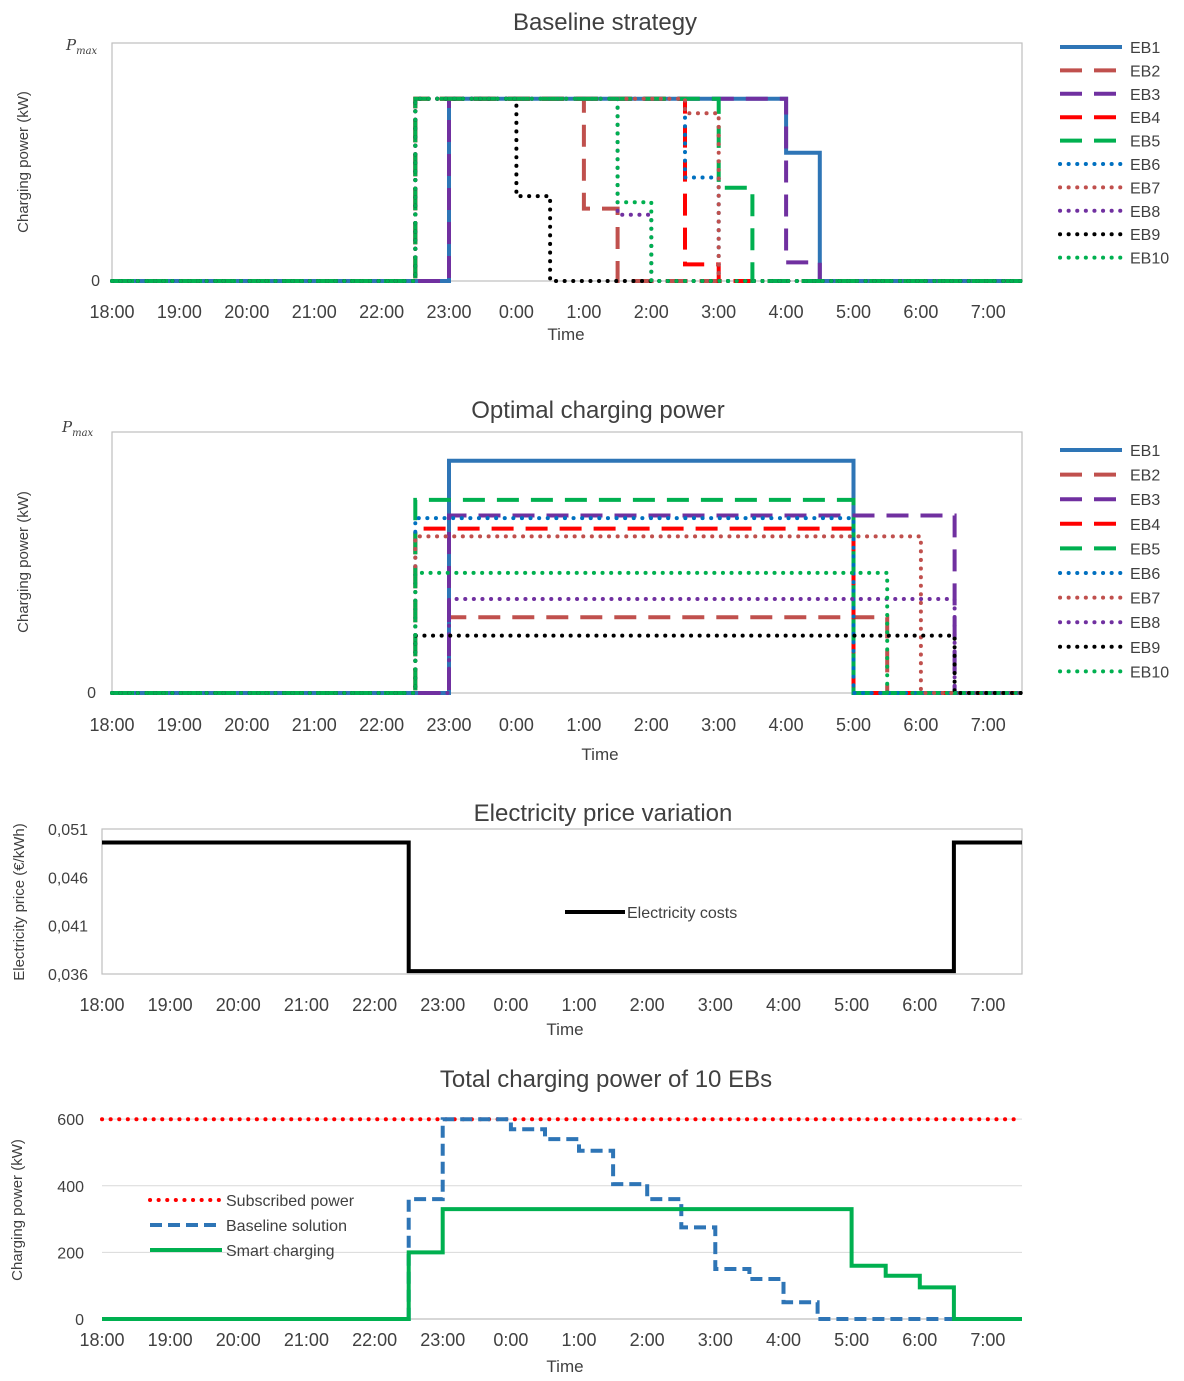  I want to click on y-tick-label: 600, so click(70, 1120).